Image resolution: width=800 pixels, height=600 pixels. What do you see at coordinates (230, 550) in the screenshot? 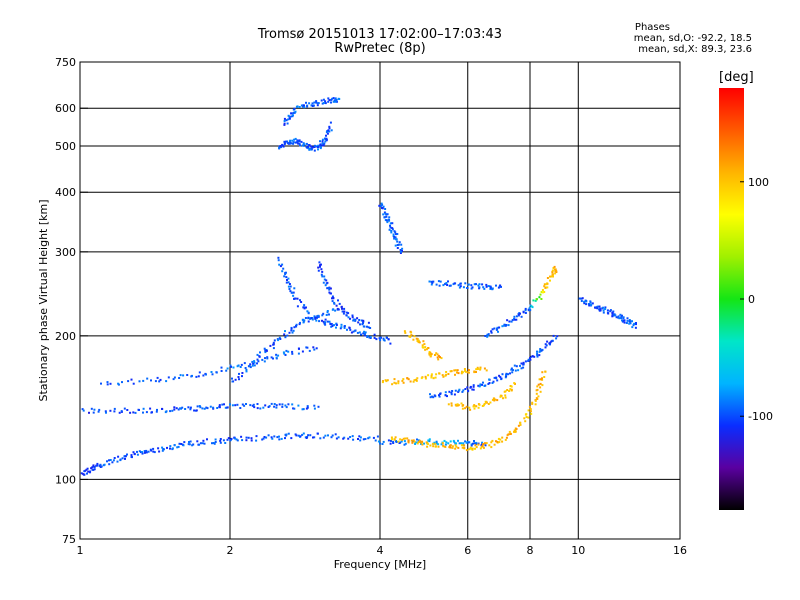
I see `x-tick-label: 2` at bounding box center [230, 550].